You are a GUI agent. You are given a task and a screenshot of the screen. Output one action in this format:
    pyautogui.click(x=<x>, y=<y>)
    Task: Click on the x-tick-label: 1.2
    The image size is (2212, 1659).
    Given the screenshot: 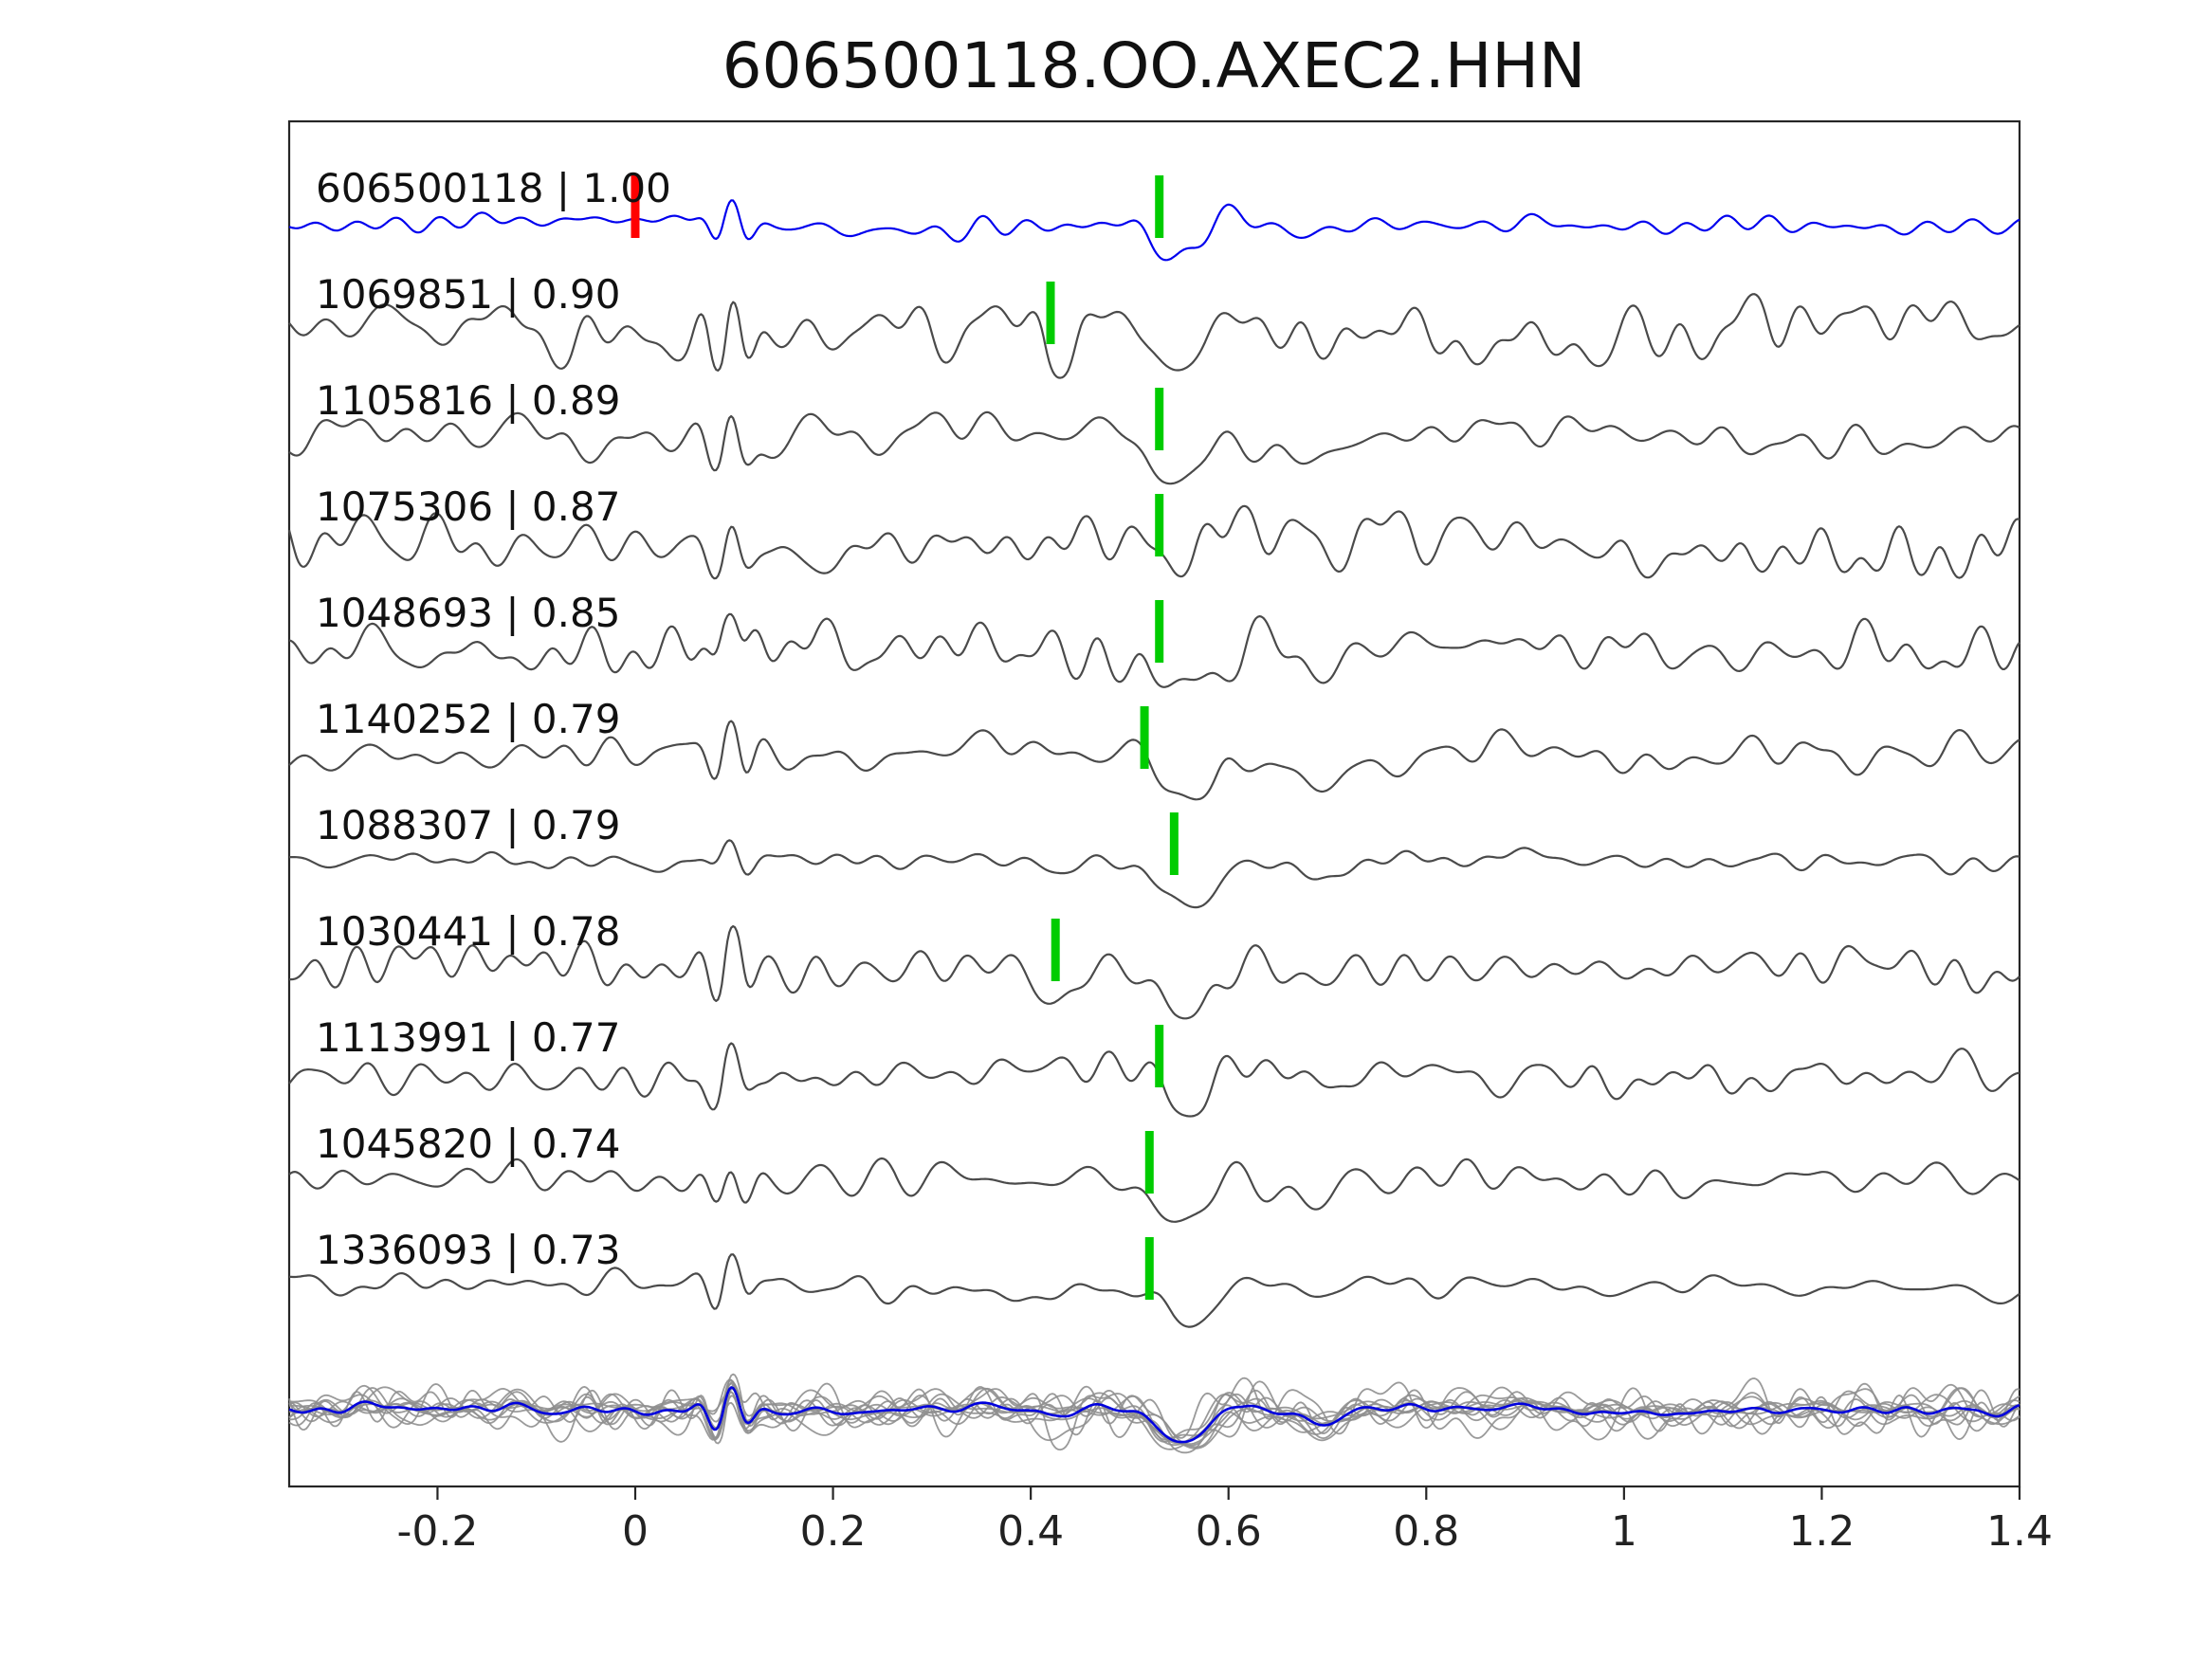 What is the action you would take?
    pyautogui.click(x=1821, y=1531)
    